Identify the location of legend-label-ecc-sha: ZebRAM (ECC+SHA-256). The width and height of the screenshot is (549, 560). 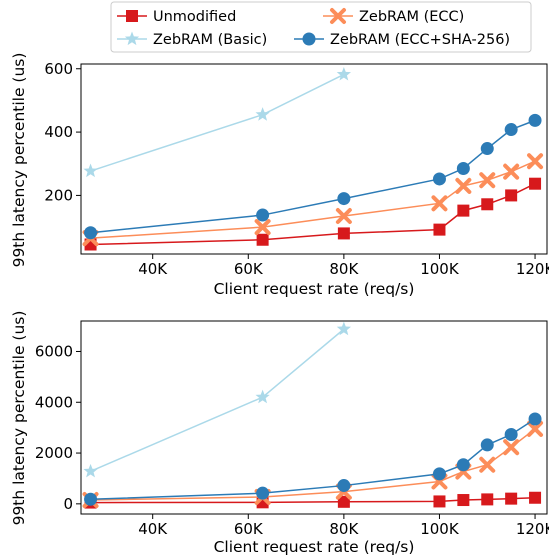
(420, 40).